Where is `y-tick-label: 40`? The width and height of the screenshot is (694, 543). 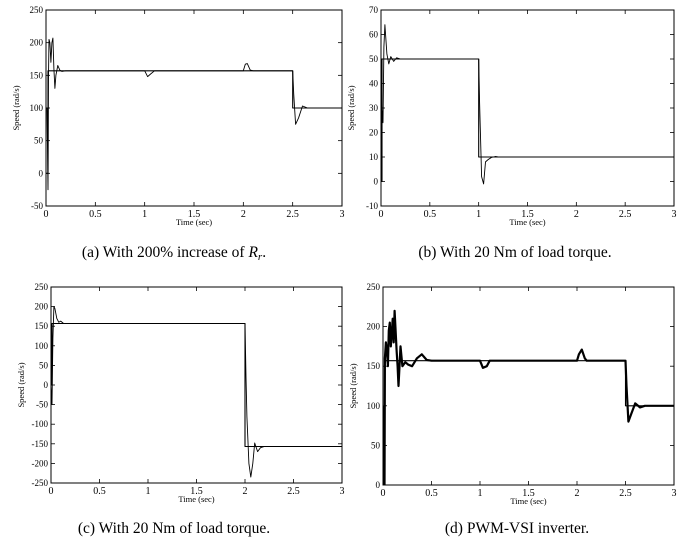
y-tick-label: 40 is located at coordinates (374, 84).